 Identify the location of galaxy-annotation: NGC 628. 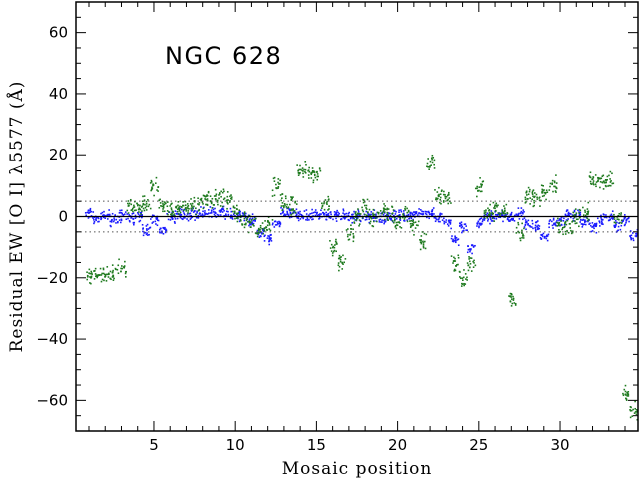
(223, 56).